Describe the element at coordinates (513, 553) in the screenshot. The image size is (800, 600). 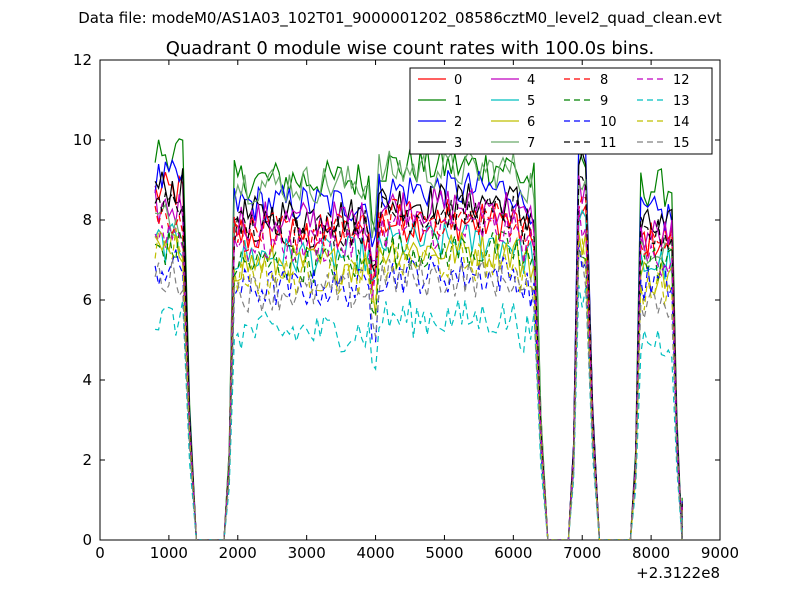
I see `x-tick-label: 6000` at that location.